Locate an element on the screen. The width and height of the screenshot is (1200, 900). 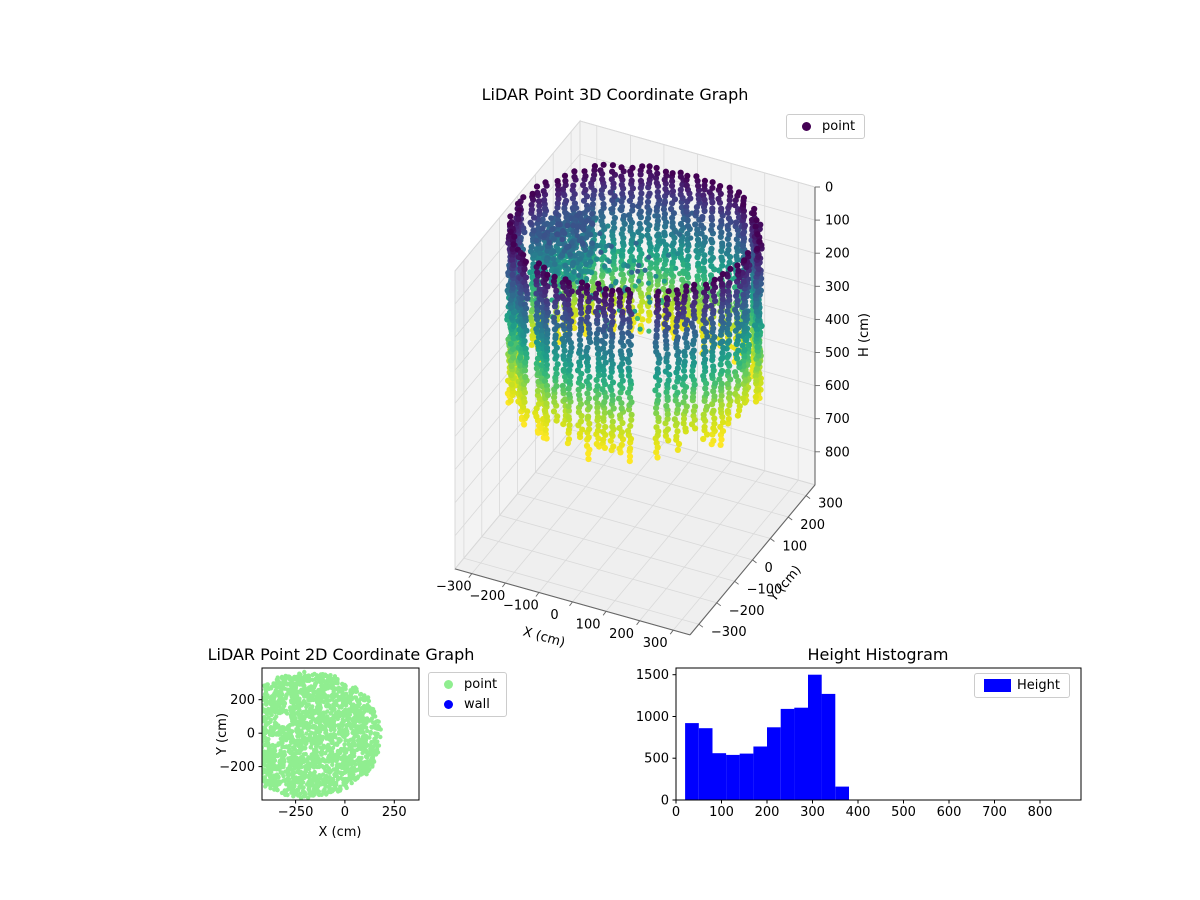
tick-mark is located at coordinates (719, 604).